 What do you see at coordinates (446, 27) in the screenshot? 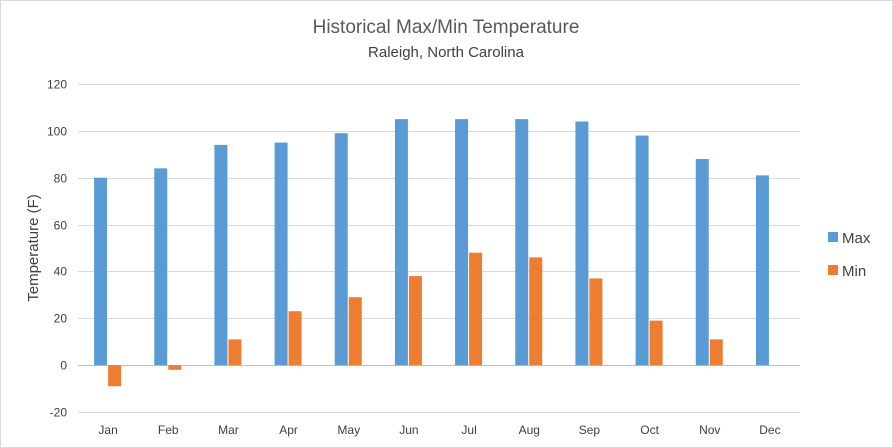
I see `chart-title: Historical Max/Min Temperature` at bounding box center [446, 27].